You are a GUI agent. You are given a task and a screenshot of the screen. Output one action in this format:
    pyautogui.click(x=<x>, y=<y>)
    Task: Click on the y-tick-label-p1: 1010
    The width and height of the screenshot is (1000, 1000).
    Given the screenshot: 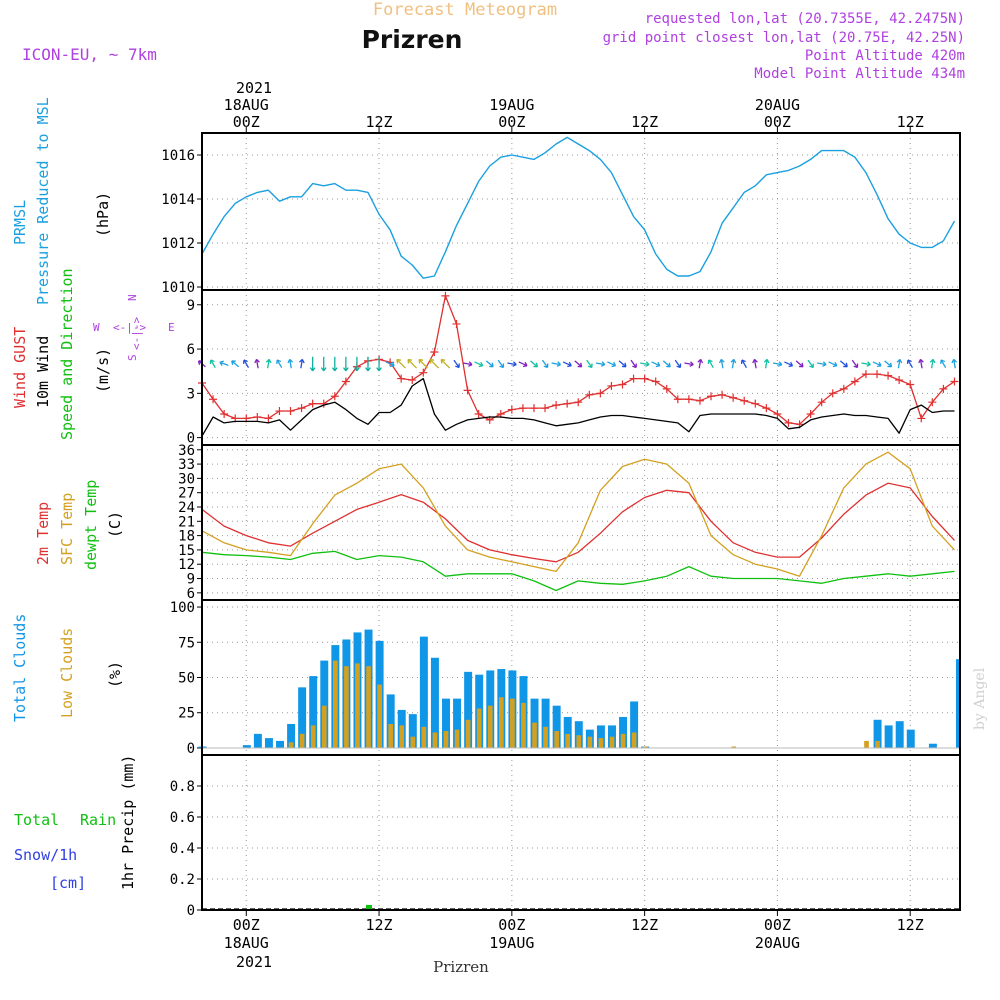 What is the action you would take?
    pyautogui.click(x=178, y=288)
    